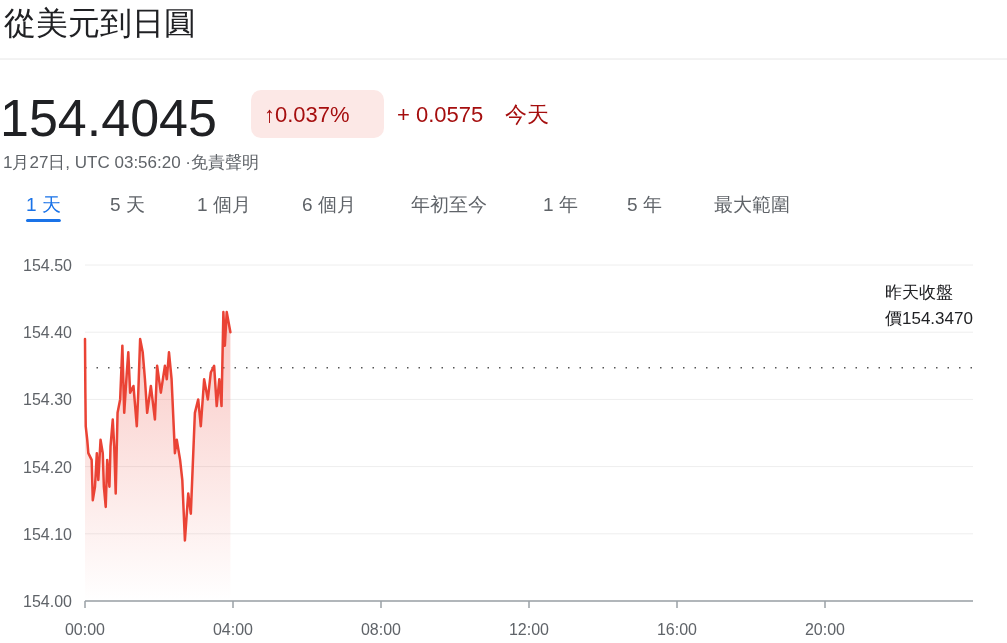 The image size is (1007, 643). I want to click on text: ↑0.037%, so click(307, 114).